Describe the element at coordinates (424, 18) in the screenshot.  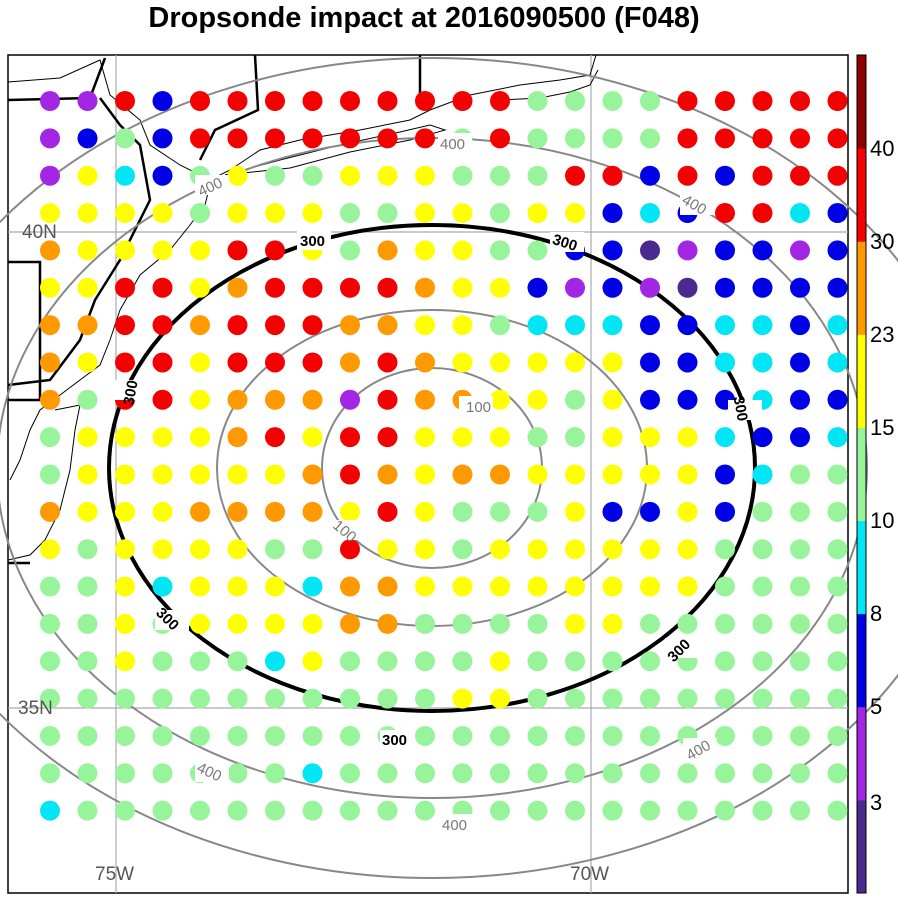
I see `page-title: Dropsonde impact at 2016090500 (F048)` at that location.